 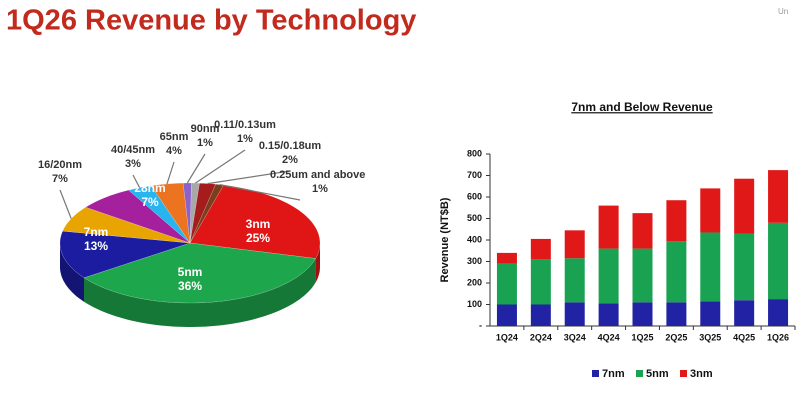 What do you see at coordinates (642, 107) in the screenshot?
I see `bar-chart-title: 7nm and Below Revenue` at bounding box center [642, 107].